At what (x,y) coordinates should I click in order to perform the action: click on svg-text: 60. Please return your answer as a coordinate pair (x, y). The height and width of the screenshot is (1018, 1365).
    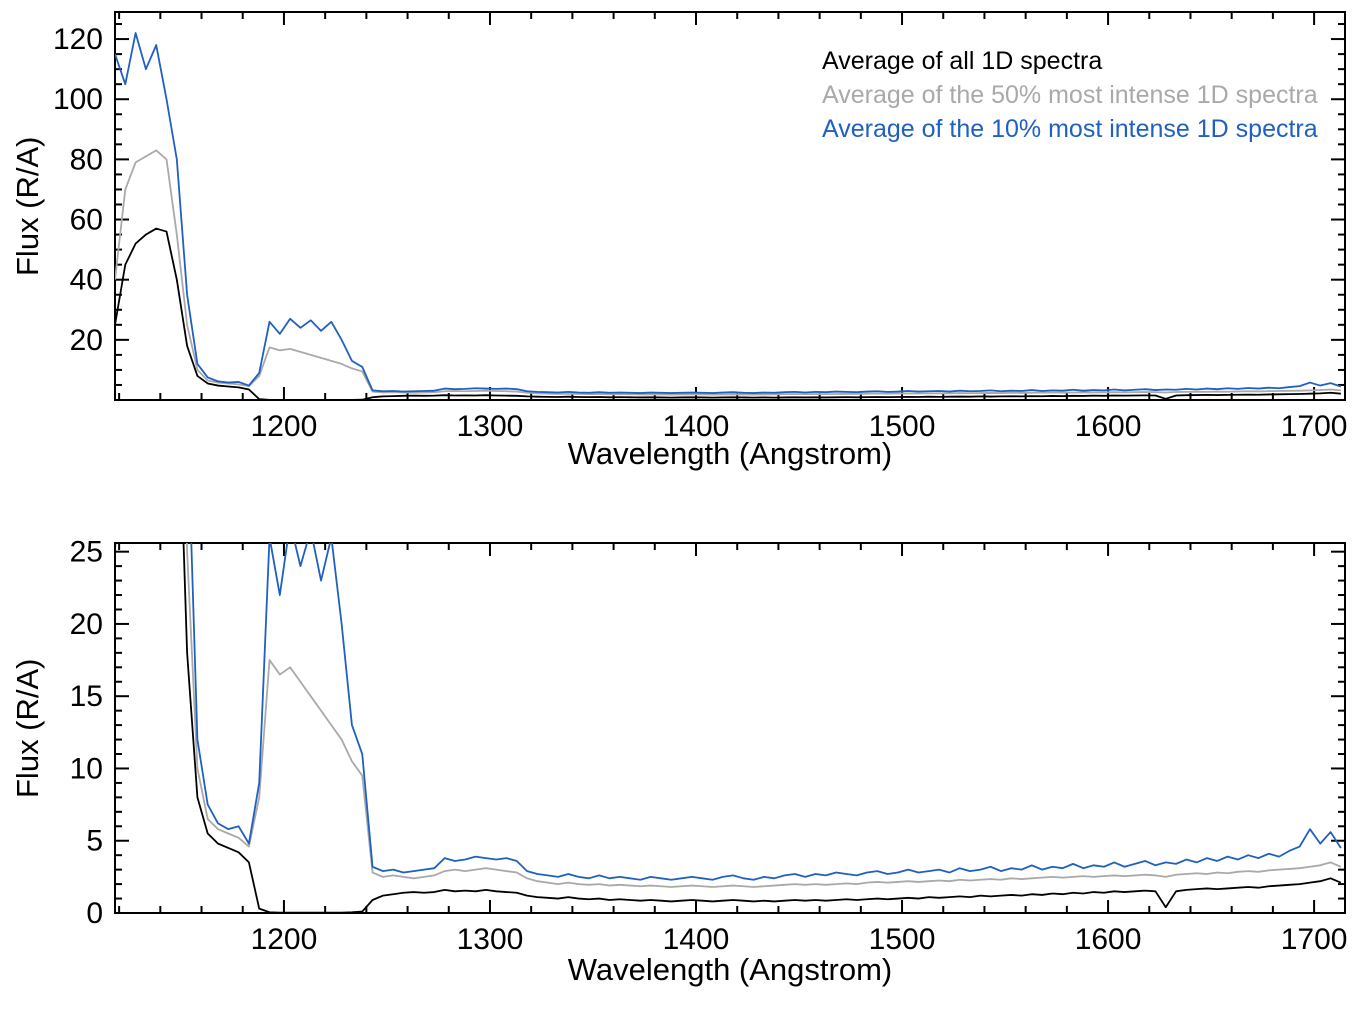
    Looking at the image, I should click on (86, 220).